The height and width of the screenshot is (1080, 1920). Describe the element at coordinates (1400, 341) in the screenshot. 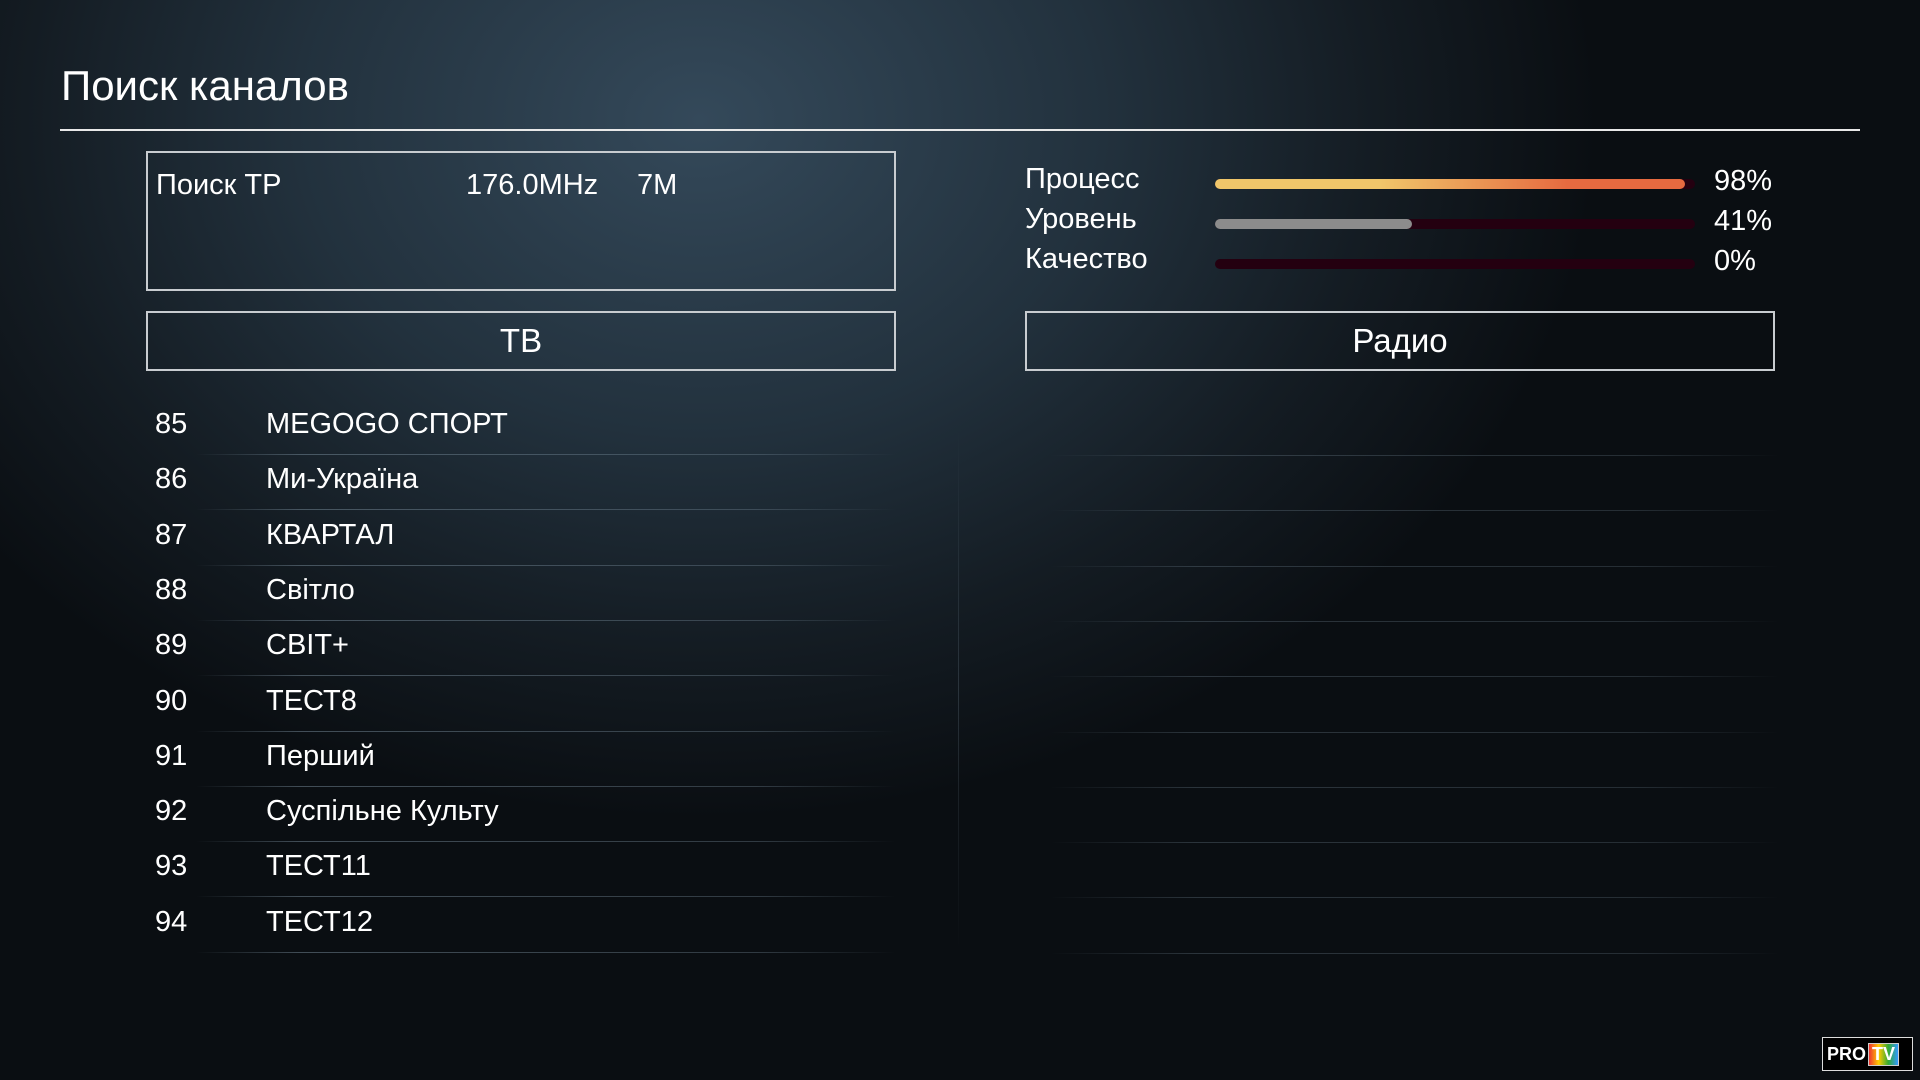

I see `tab-radio: Радио` at that location.